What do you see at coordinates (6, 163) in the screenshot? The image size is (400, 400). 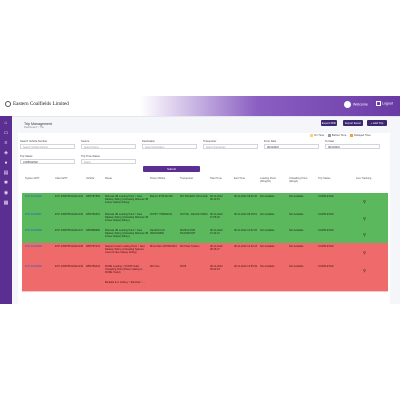 I see `location-icon: ●` at bounding box center [6, 163].